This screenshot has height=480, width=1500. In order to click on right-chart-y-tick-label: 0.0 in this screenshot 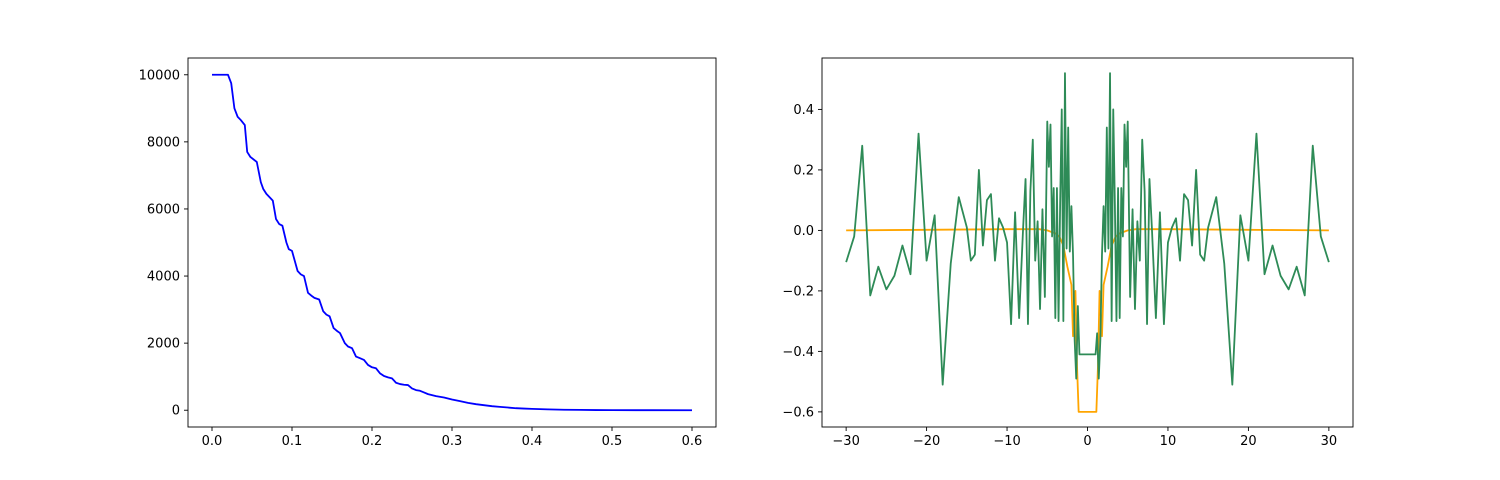, I will do `click(803, 231)`.